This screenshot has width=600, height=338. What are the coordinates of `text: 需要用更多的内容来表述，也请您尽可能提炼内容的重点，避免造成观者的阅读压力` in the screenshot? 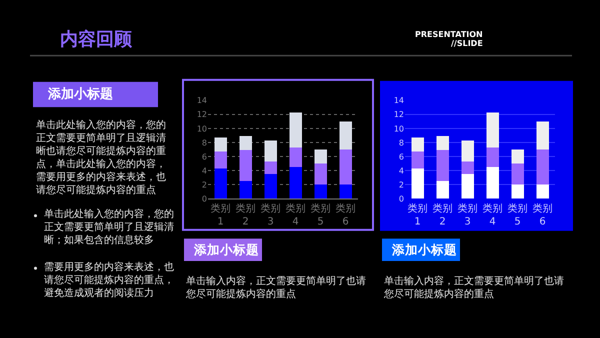 It's located at (109, 280).